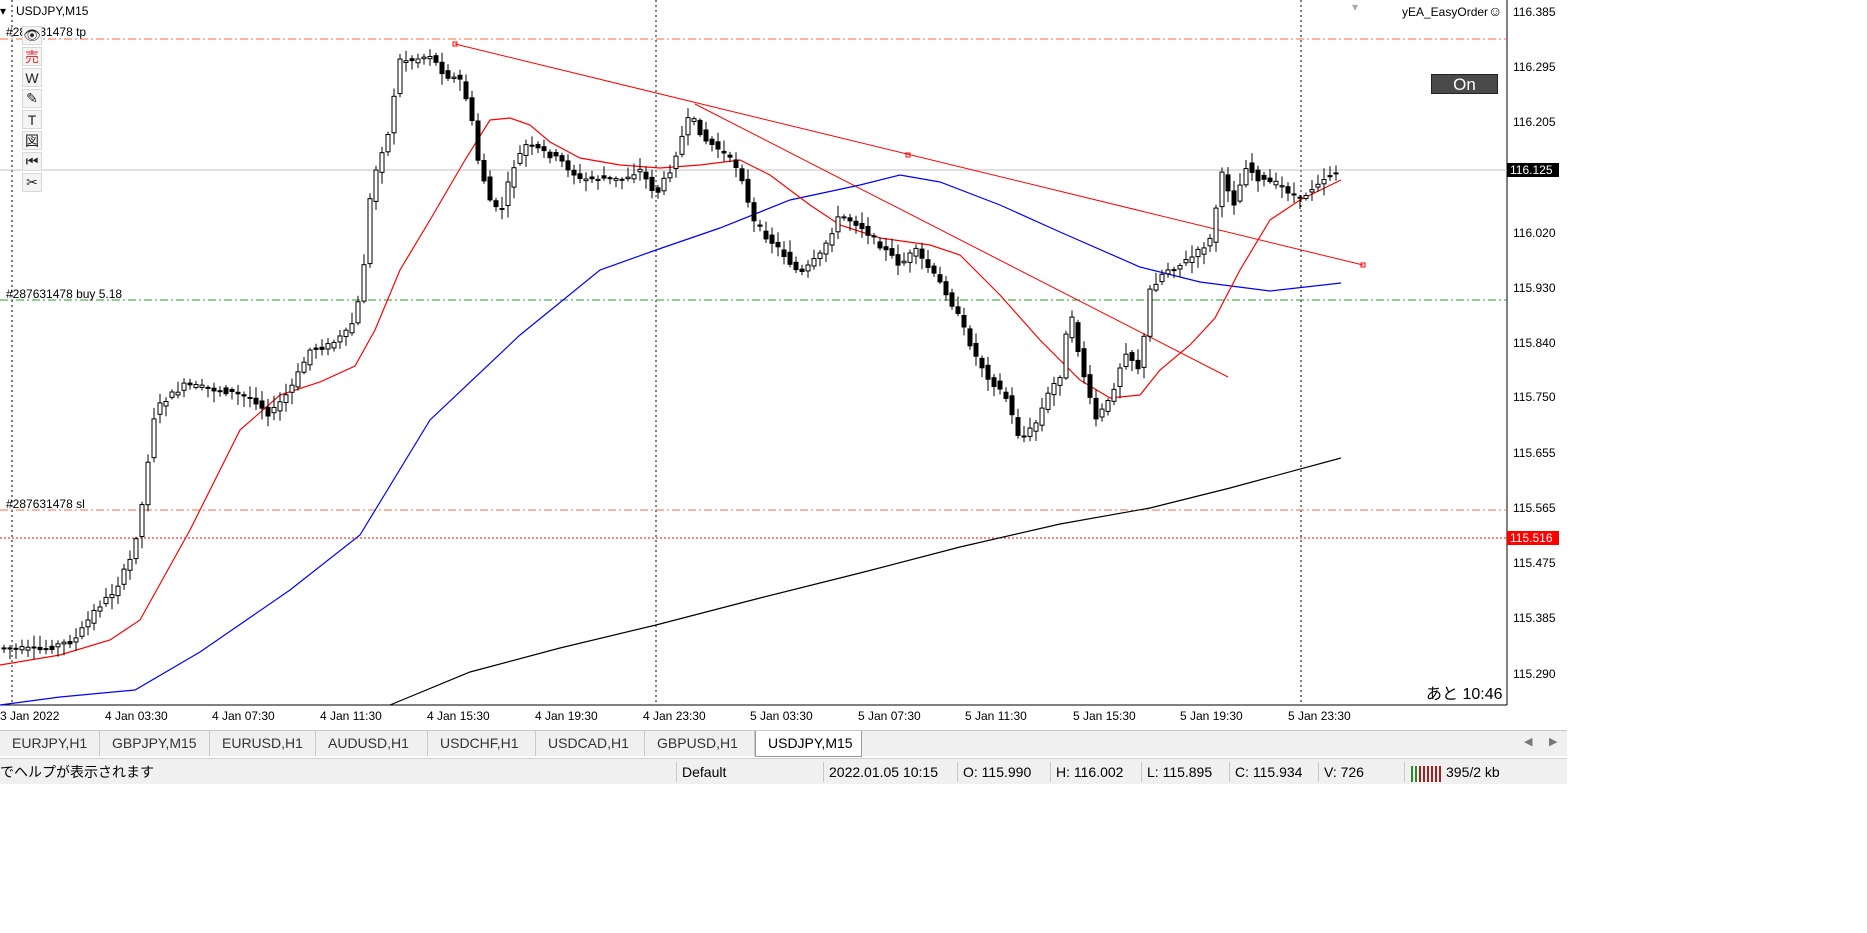 This screenshot has width=1867, height=933. I want to click on buy-label: #287631478 buy 5.18, so click(64, 294).